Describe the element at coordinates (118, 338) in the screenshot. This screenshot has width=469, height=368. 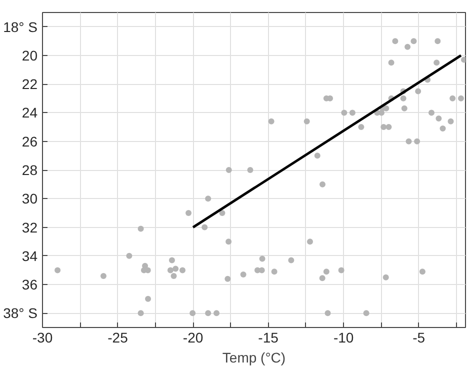
I see `x-tick-label: -25` at that location.